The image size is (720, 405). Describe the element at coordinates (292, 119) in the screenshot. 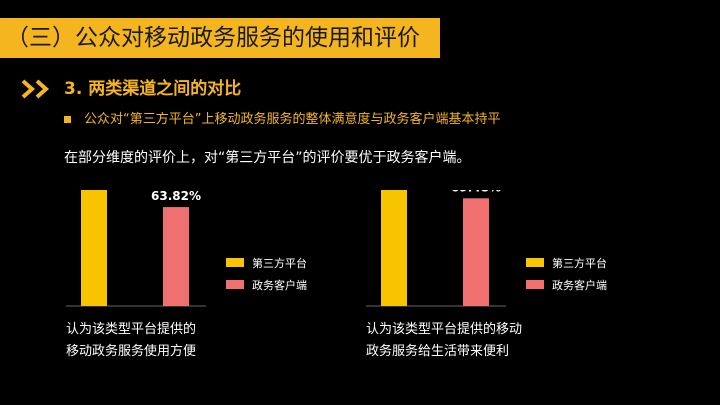

I see `bullet-text: 公众对“第三方平台”上移动政务服务的整体满意度与政务客户端基本持平` at that location.